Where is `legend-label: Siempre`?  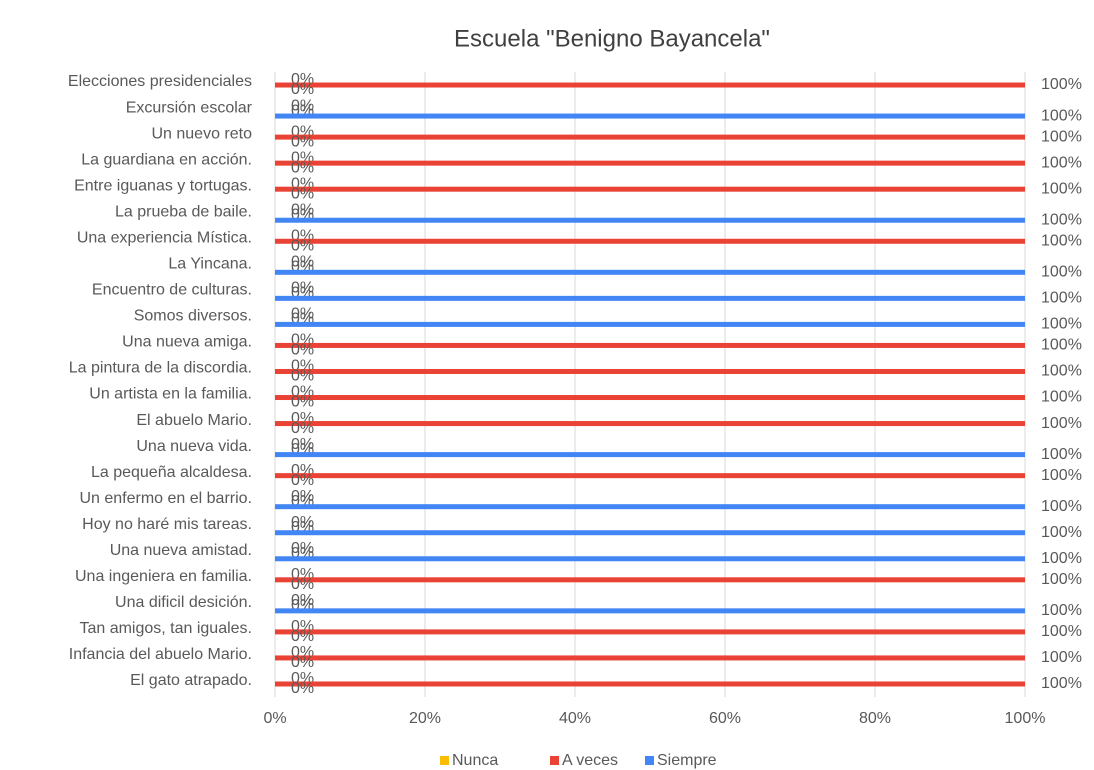 legend-label: Siempre is located at coordinates (687, 760).